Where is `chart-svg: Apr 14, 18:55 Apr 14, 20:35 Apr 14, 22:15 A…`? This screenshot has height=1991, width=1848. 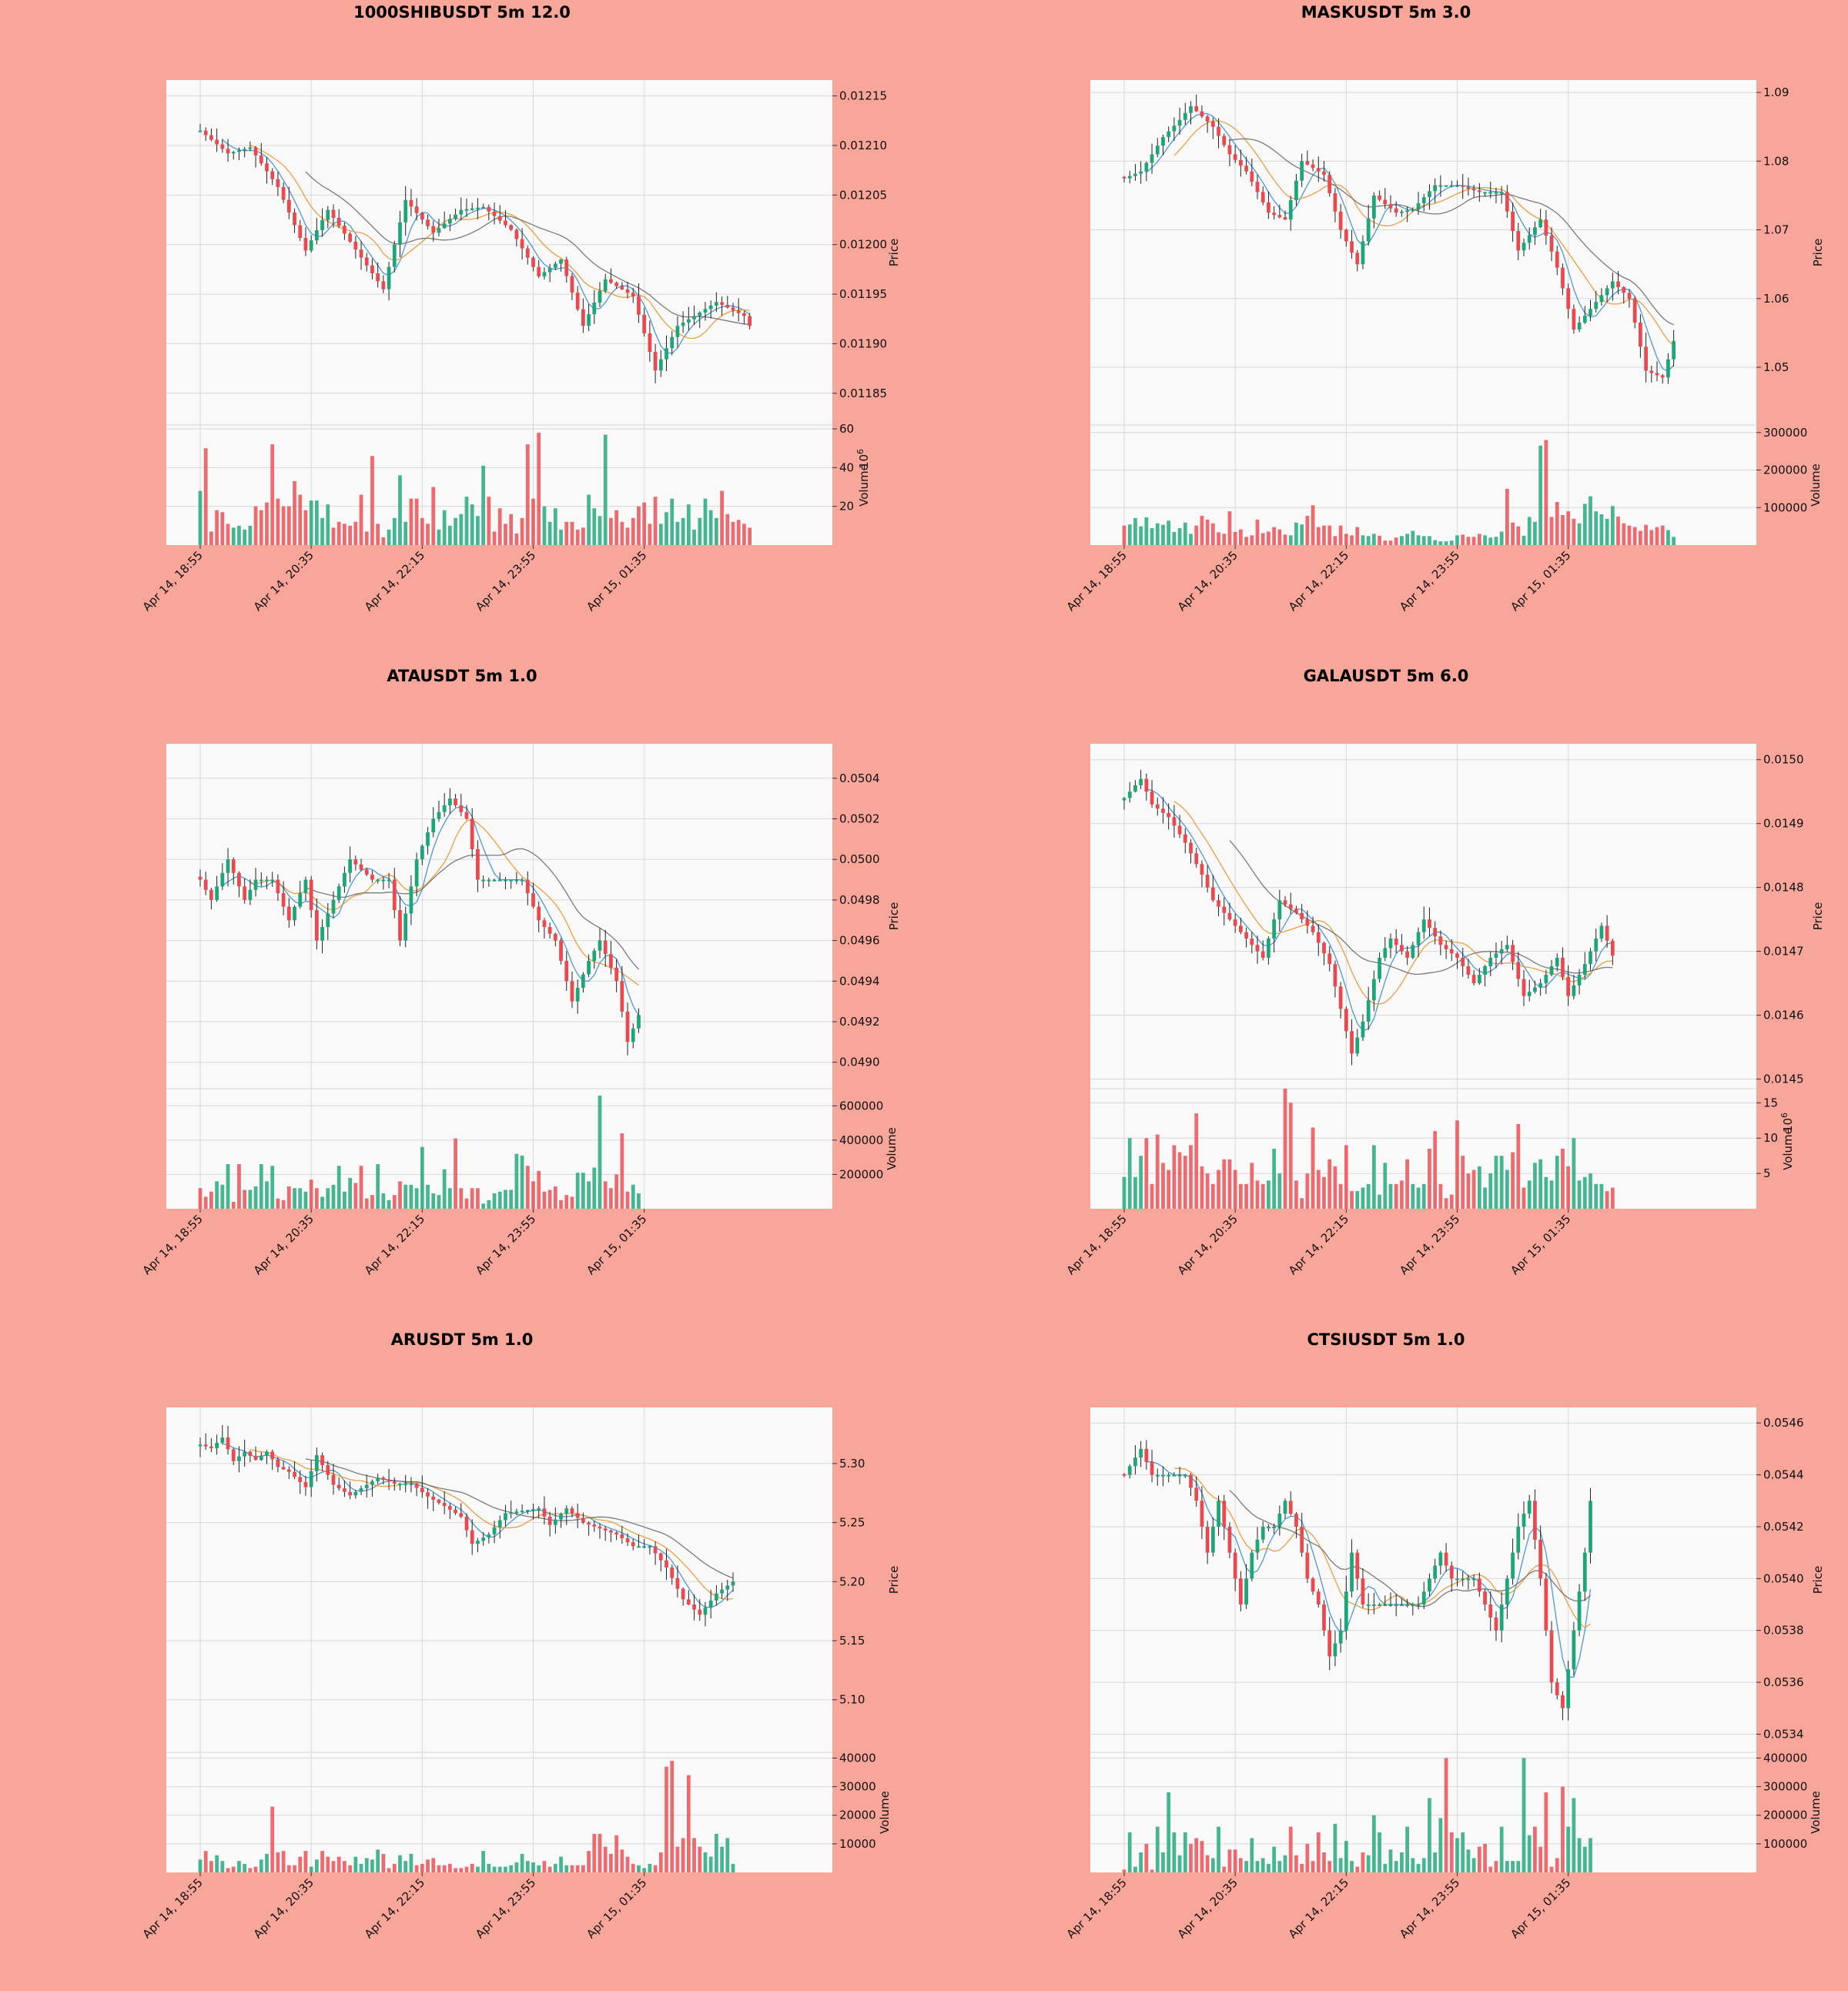 chart-svg: Apr 14, 18:55 Apr 14, 20:35 Apr 14, 22:15 A… is located at coordinates (1444, 347).